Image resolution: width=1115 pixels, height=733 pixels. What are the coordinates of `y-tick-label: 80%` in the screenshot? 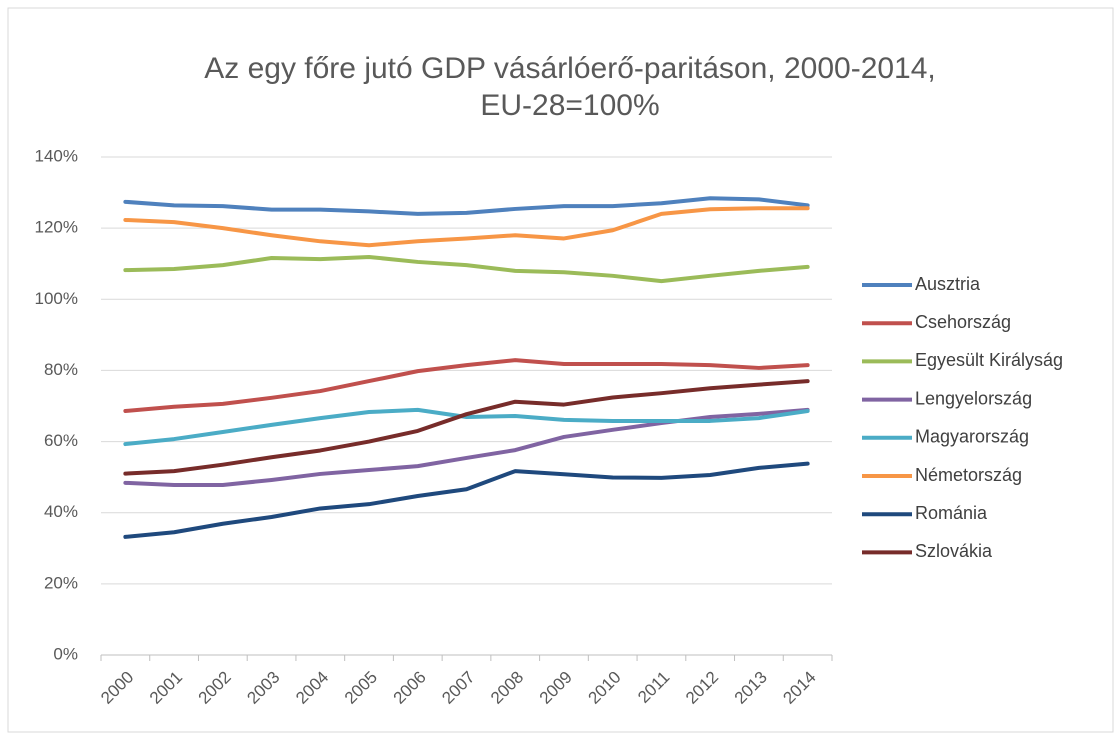 It's located at (61, 369).